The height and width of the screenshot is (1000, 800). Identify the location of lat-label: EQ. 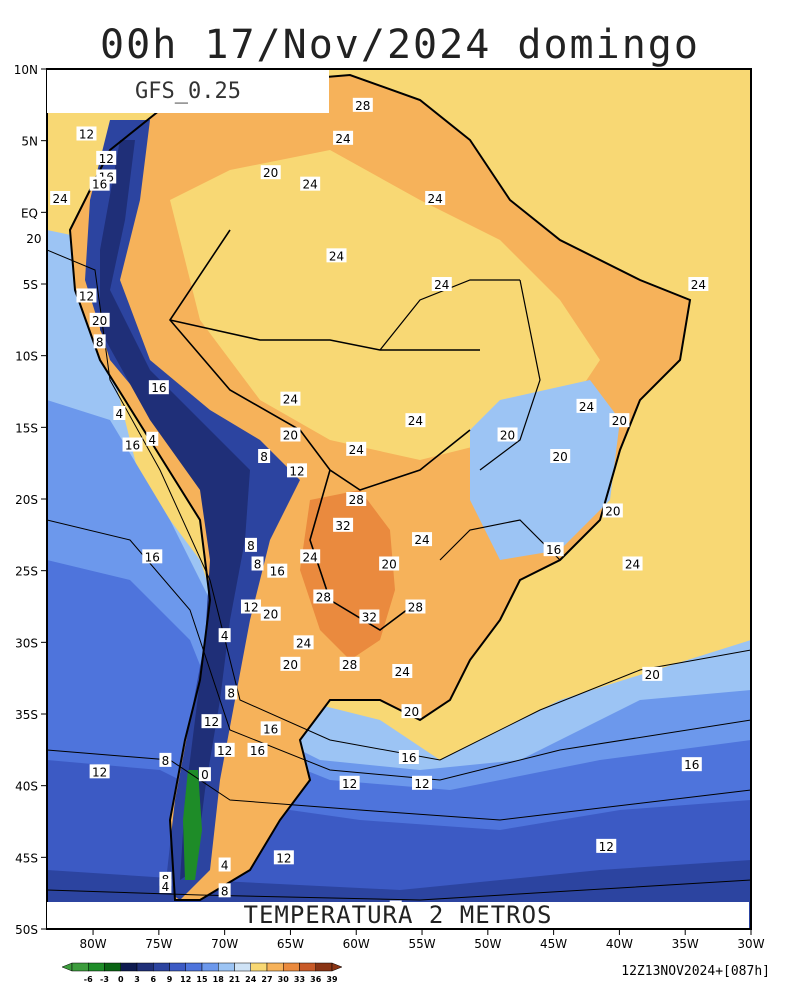
(29, 213).